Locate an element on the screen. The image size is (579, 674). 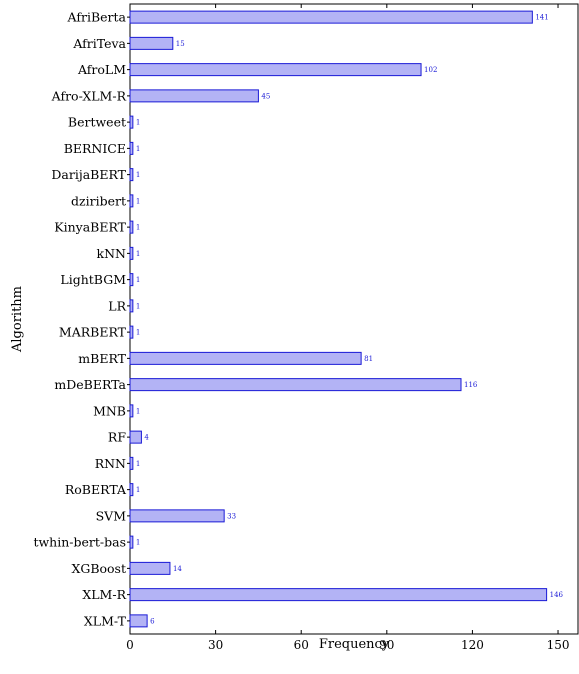
category-label: XLM-T is located at coordinates (105, 620).